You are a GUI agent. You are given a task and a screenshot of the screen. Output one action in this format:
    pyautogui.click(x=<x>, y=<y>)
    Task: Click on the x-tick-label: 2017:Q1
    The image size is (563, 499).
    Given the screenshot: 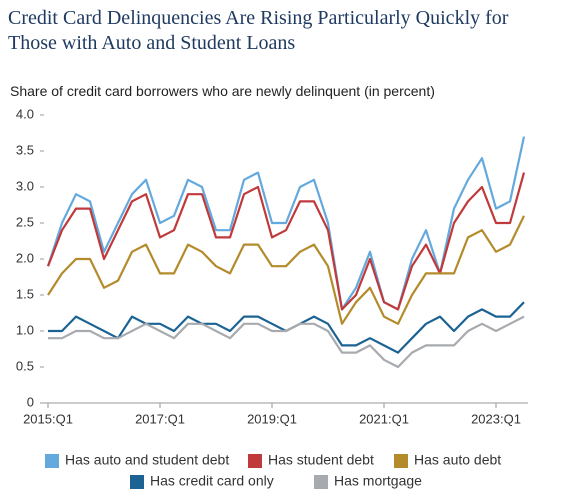 What is the action you would take?
    pyautogui.click(x=160, y=418)
    